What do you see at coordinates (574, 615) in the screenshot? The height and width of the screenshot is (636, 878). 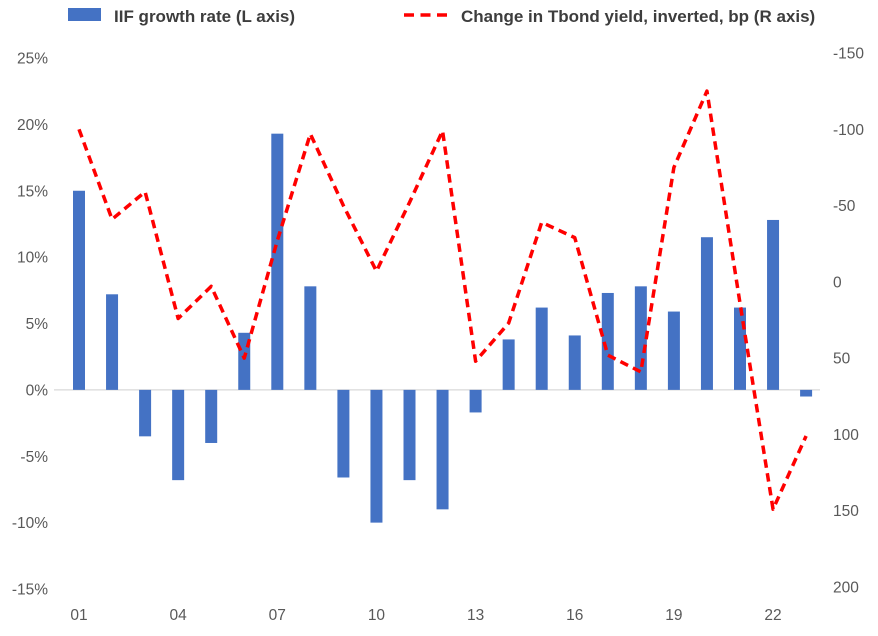 I see `x-axis-tick-label: 16` at bounding box center [574, 615].